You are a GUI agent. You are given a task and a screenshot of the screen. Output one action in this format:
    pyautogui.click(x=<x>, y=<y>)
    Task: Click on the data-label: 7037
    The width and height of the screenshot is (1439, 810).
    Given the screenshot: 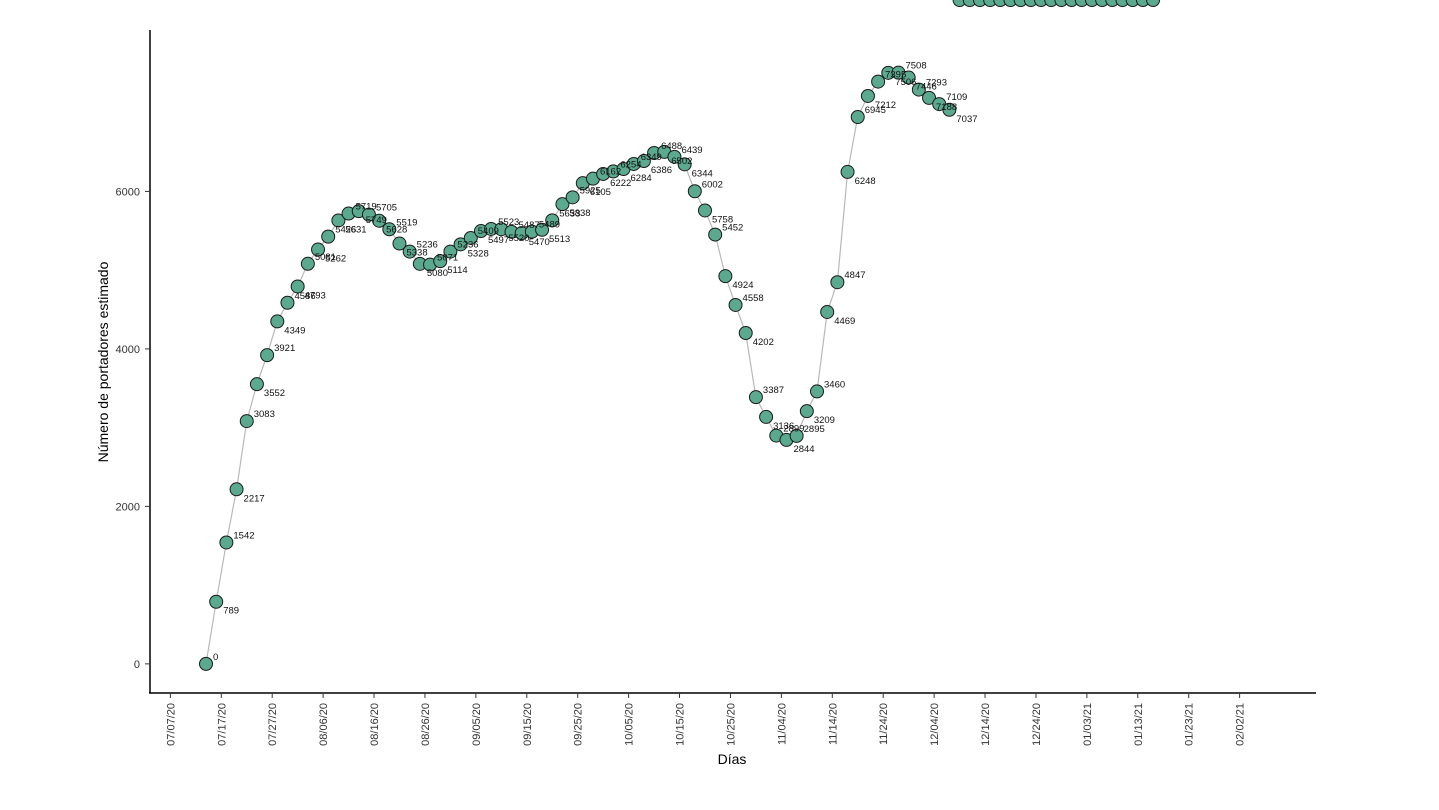 What is the action you would take?
    pyautogui.click(x=966, y=119)
    